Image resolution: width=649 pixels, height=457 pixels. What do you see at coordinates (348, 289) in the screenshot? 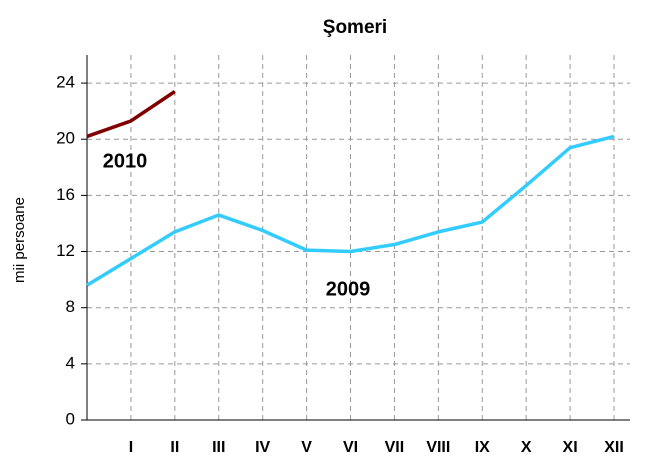
I see `series-label: 2009` at bounding box center [348, 289].